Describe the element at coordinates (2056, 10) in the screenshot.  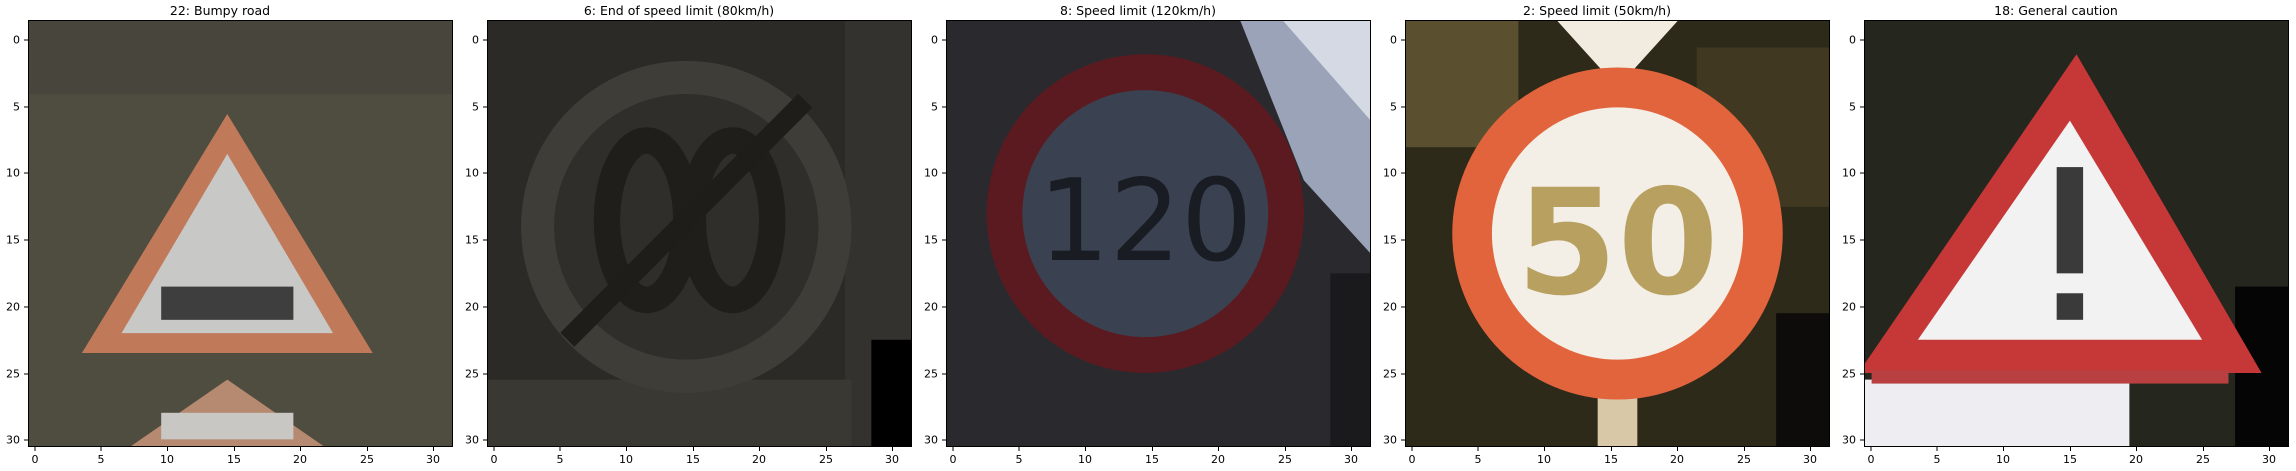
I see `panel-title: 18: General caution` at that location.